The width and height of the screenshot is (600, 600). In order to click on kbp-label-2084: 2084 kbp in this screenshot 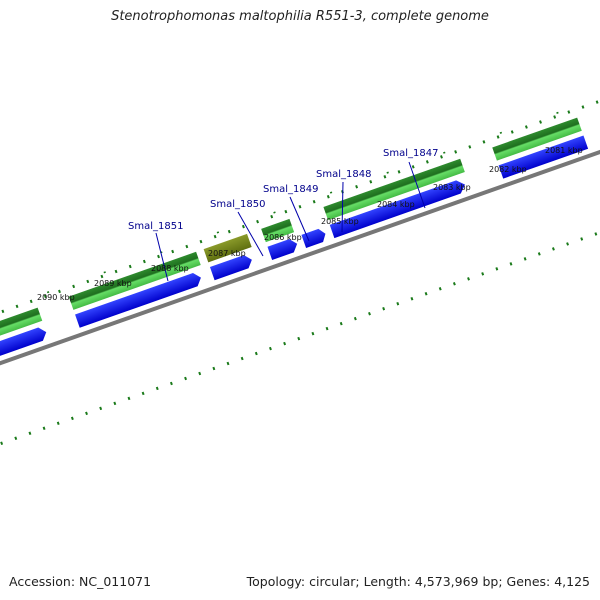, I will do `click(396, 204)`.